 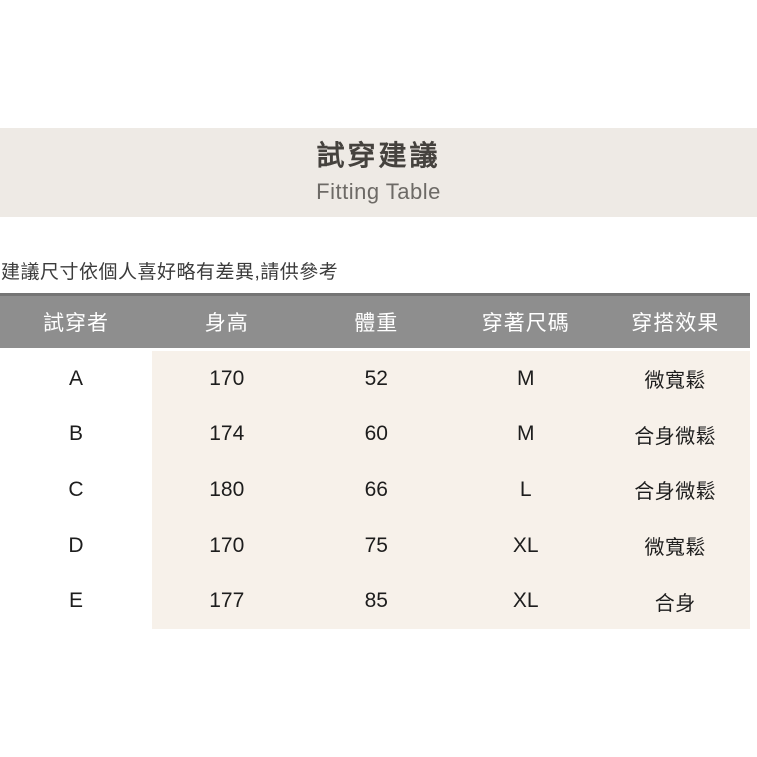 What do you see at coordinates (76, 434) in the screenshot?
I see `wearer-cell: B` at bounding box center [76, 434].